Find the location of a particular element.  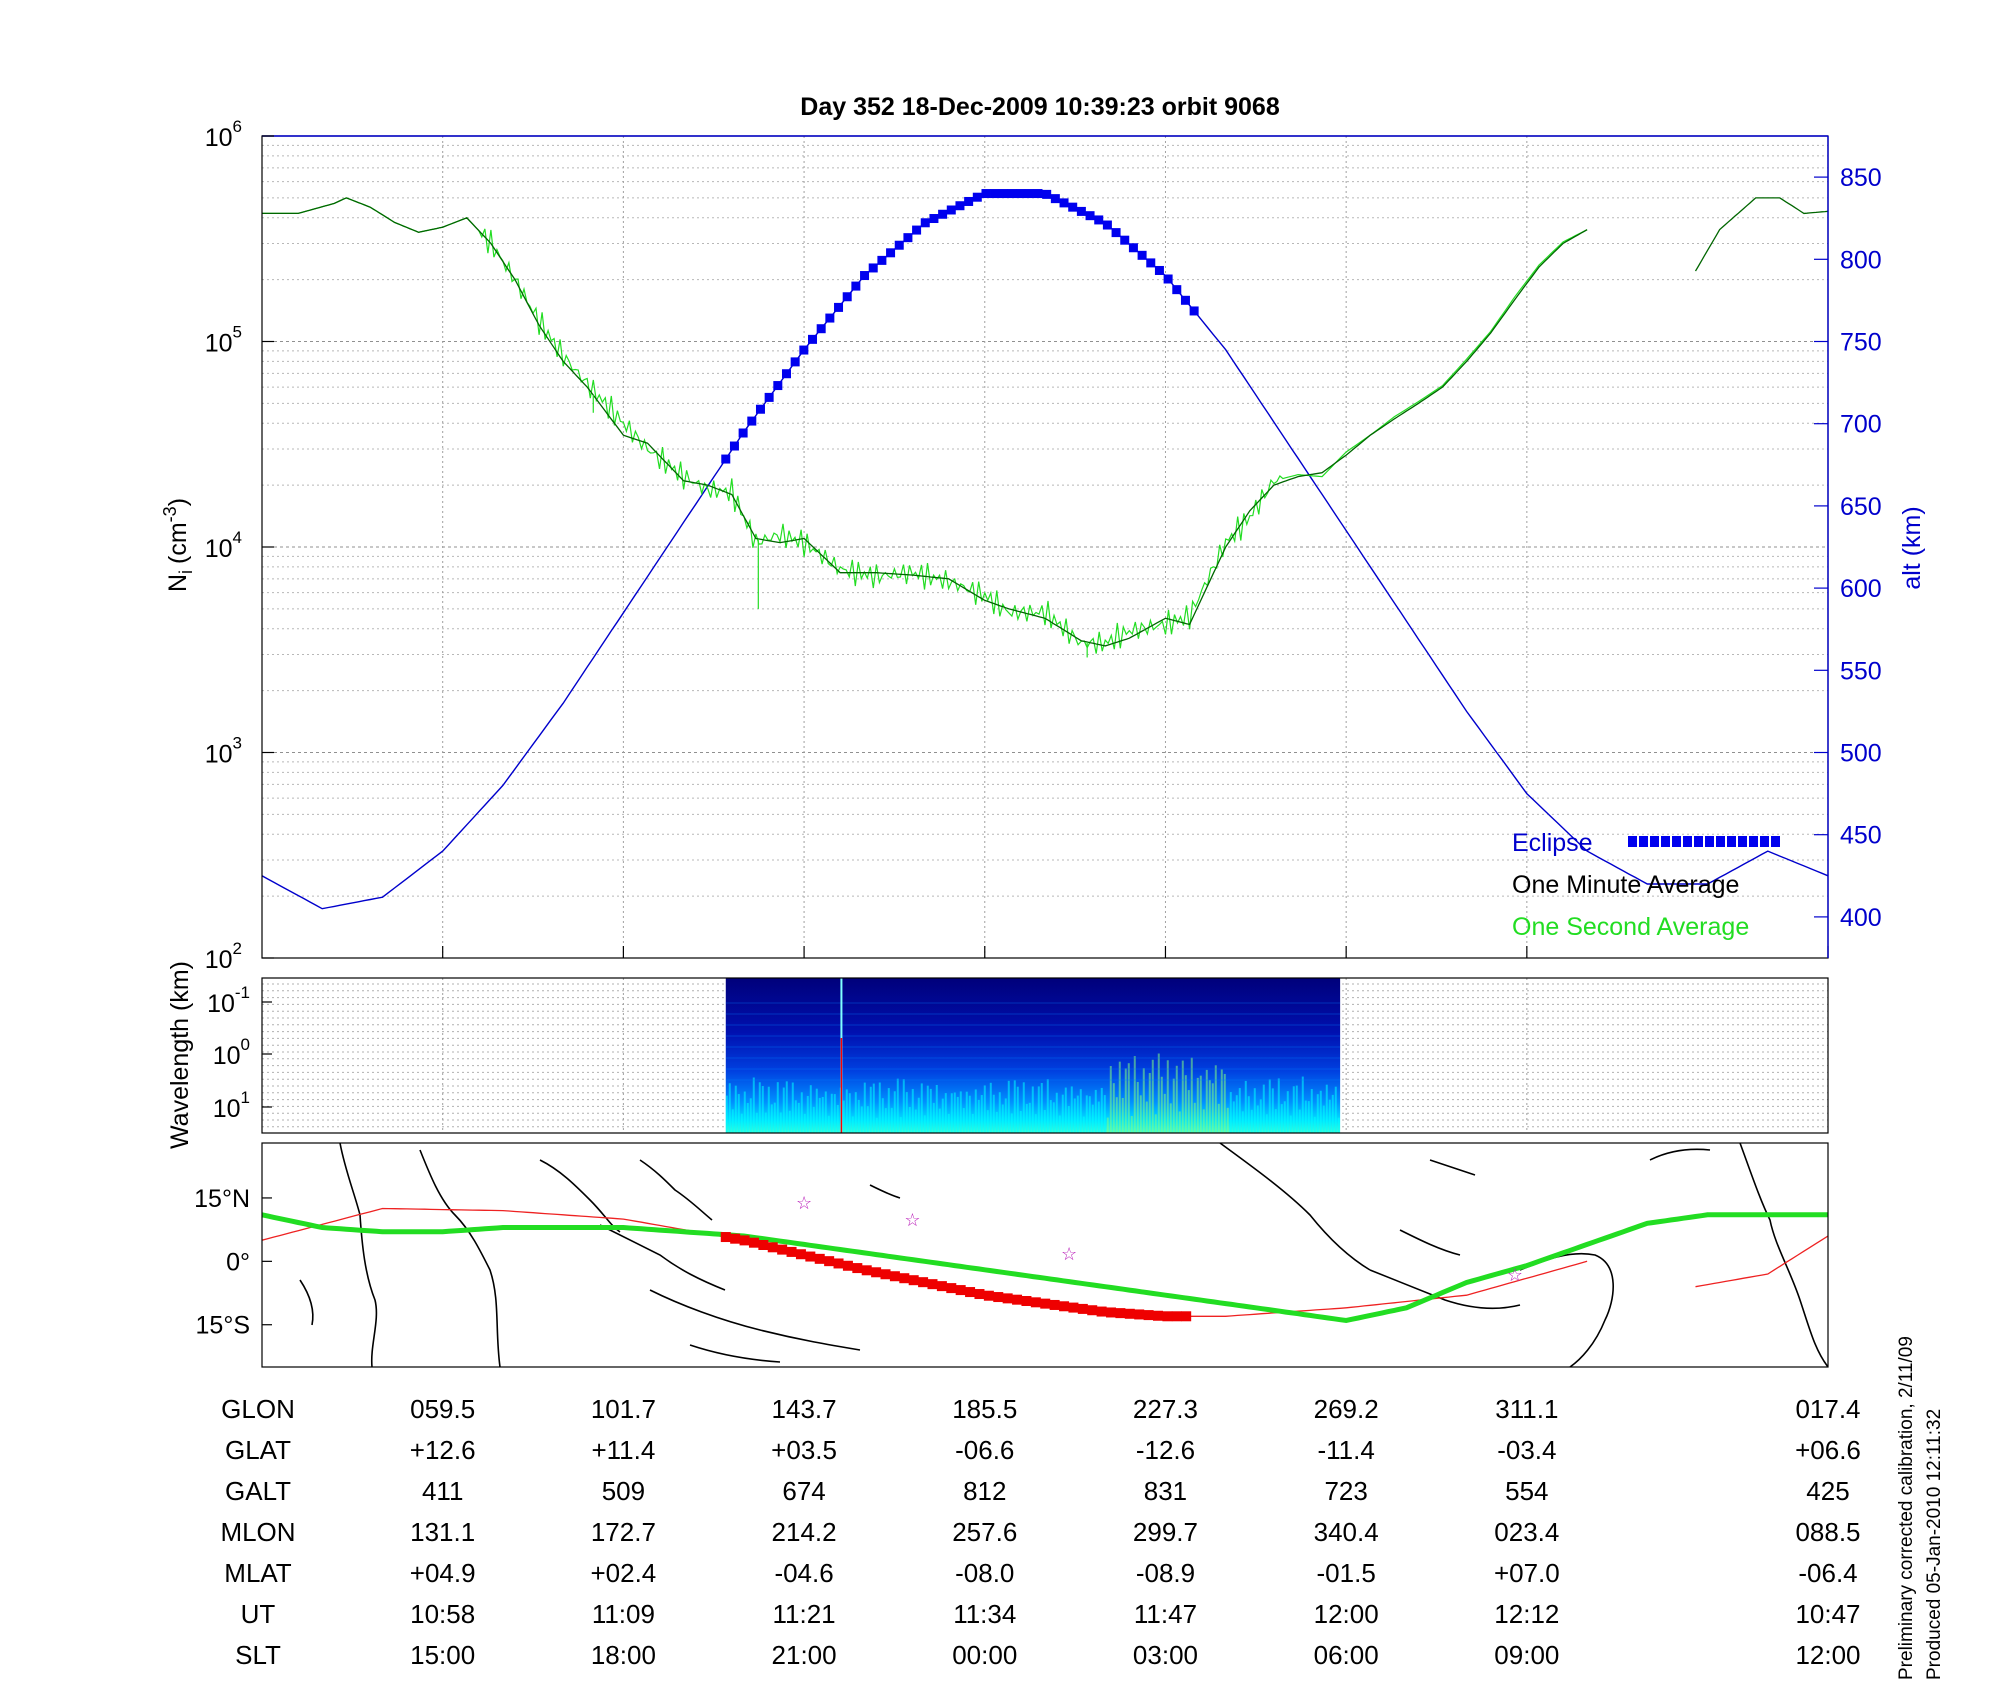

table-cell: -01.5 is located at coordinates (1346, 1573).